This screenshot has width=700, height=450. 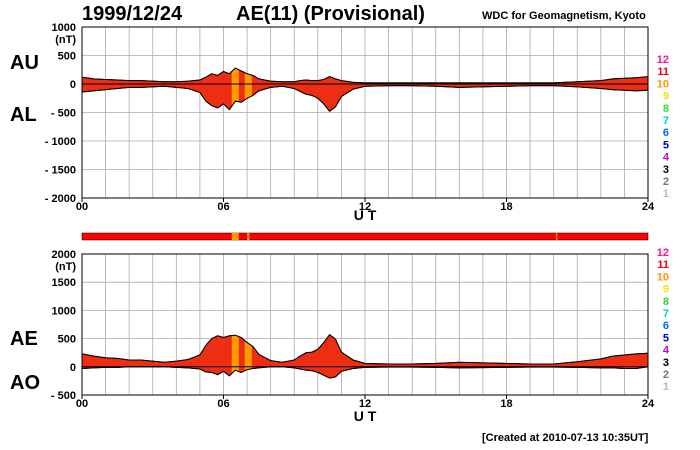 I want to click on ae-ao-legend-item: 9, so click(x=666, y=290).